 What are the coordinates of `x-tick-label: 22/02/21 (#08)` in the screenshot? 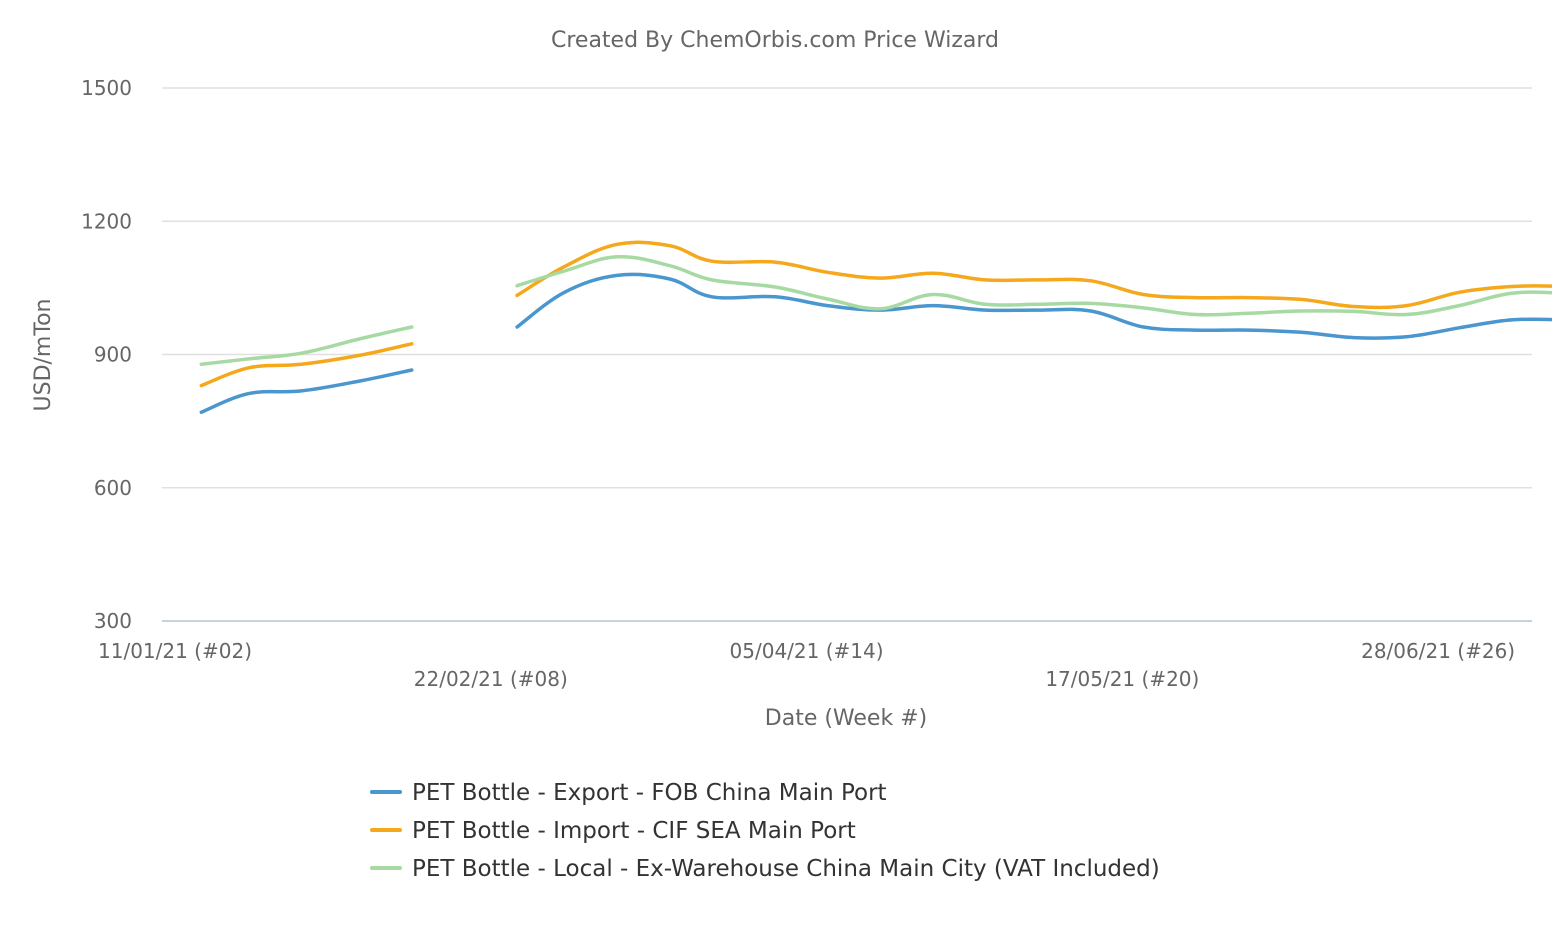 It's located at (491, 679).